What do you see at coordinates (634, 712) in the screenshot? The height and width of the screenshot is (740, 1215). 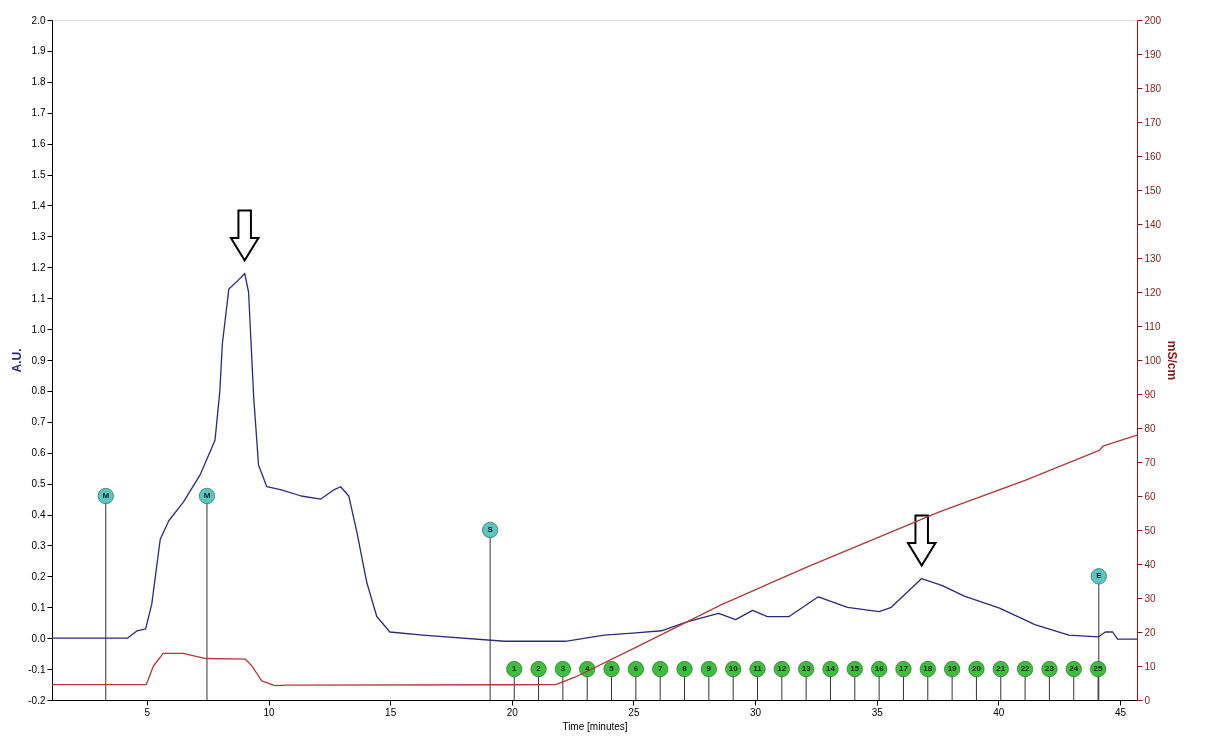 I see `x-tick-label: 25` at bounding box center [634, 712].